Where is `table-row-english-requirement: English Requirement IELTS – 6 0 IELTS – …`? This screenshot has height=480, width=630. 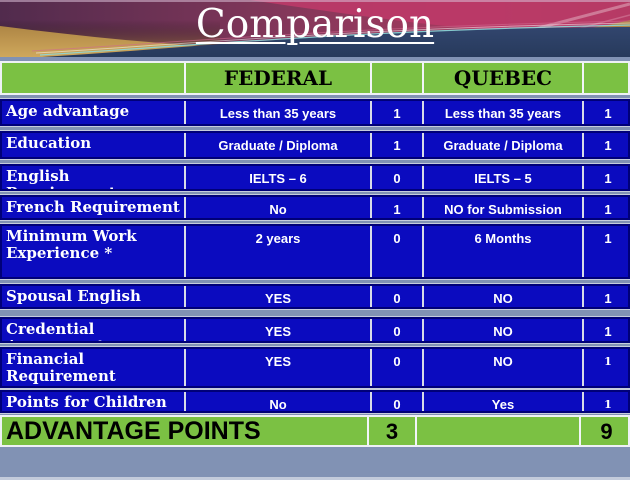
table-row-english-requirement: English Requirement IELTS – 6 0 IELTS – … is located at coordinates (315, 177).